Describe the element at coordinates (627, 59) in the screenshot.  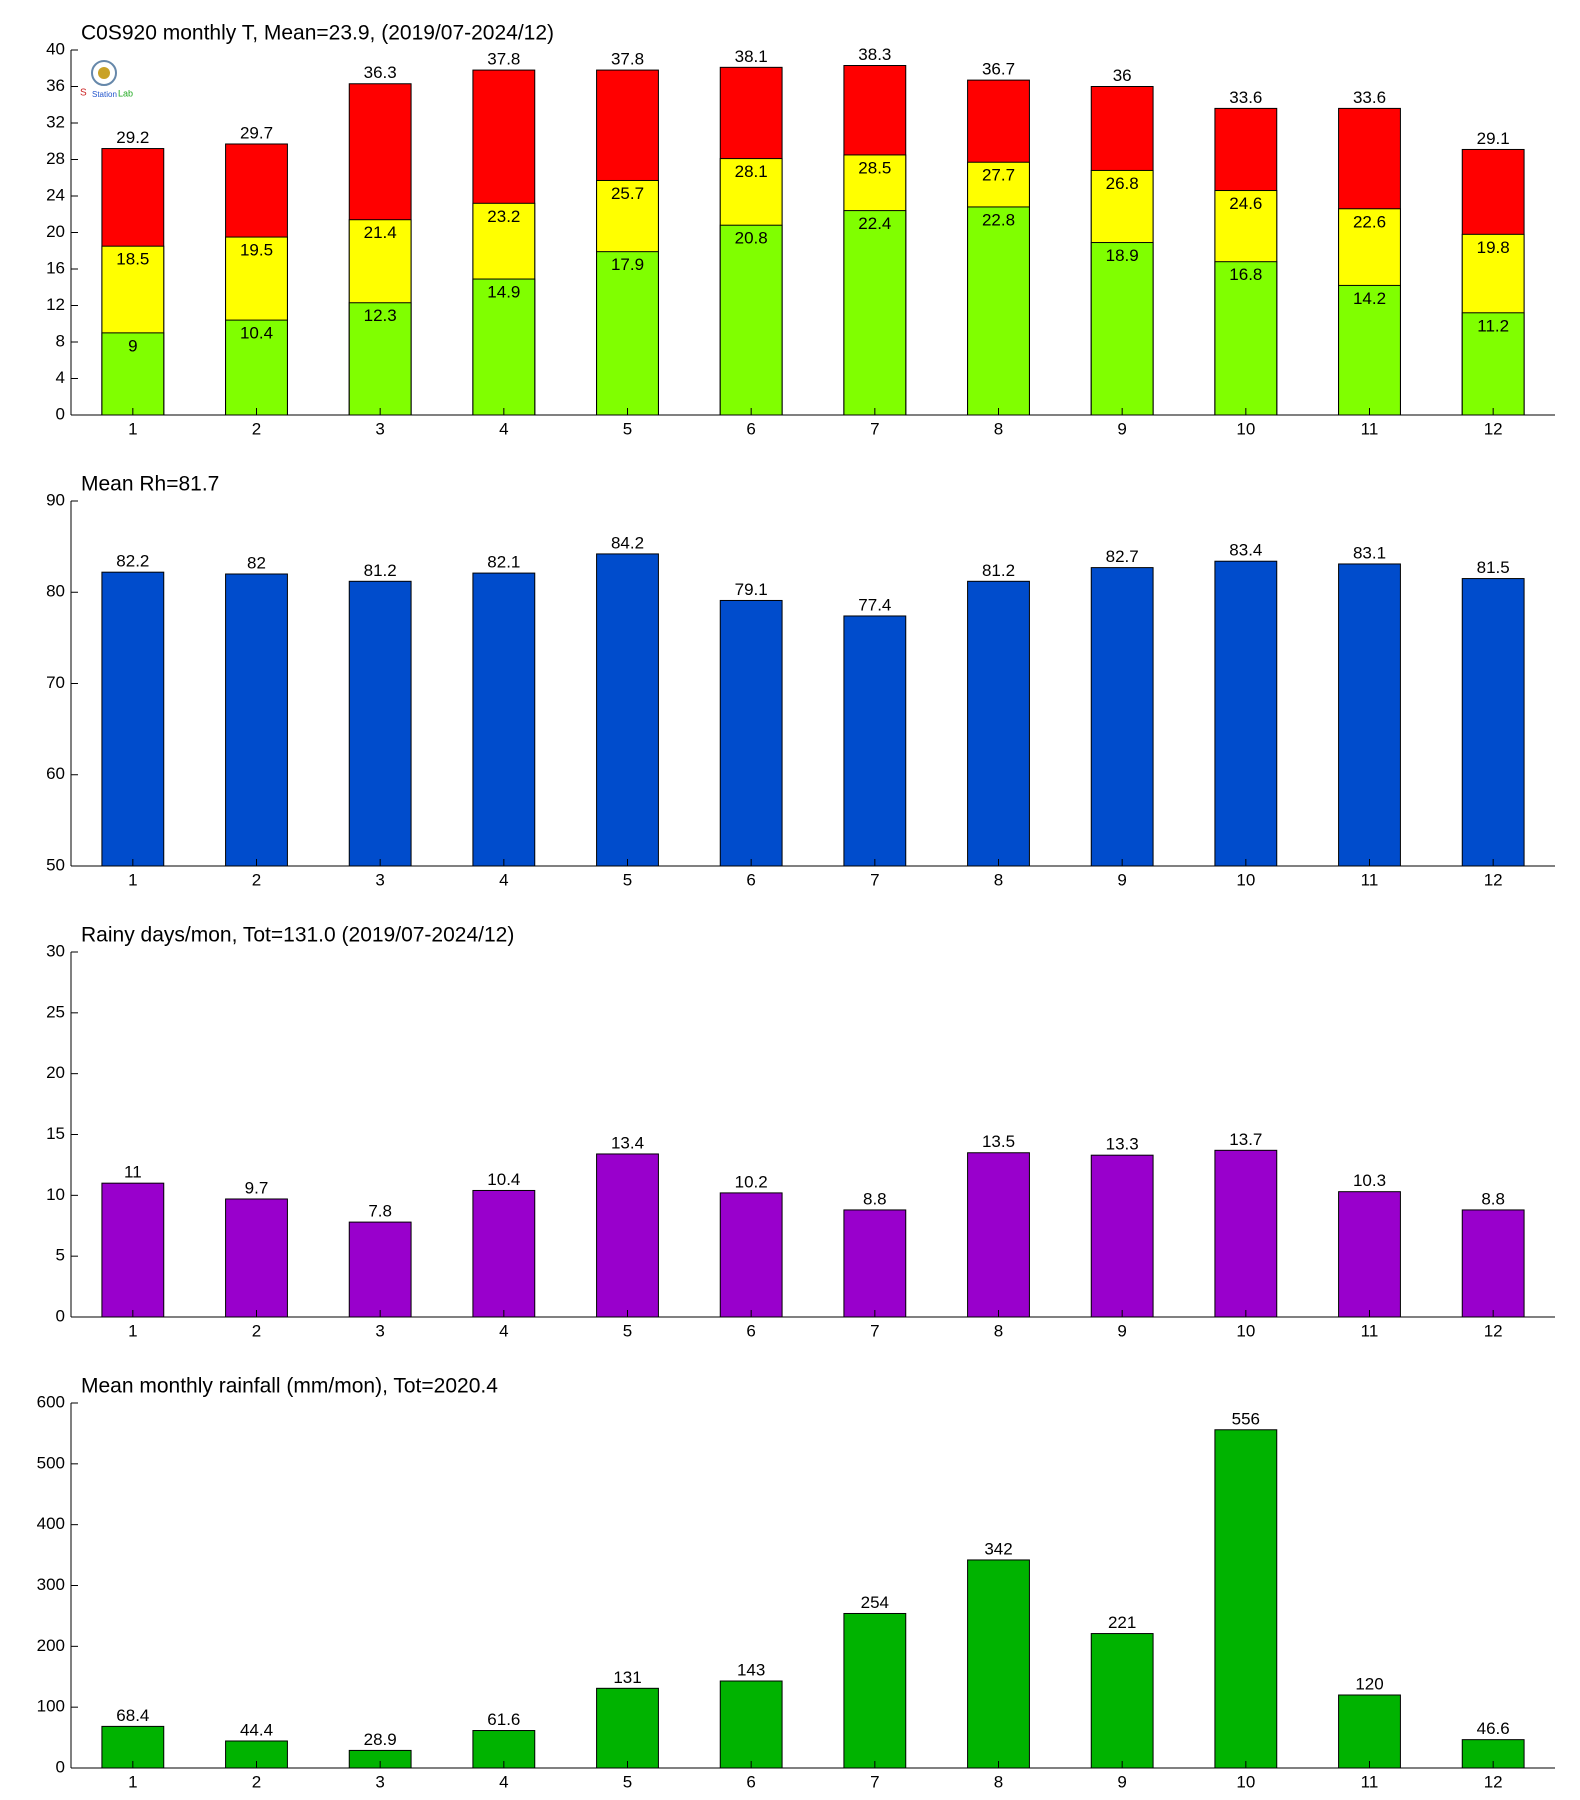
I see `data-label: 37.8` at that location.